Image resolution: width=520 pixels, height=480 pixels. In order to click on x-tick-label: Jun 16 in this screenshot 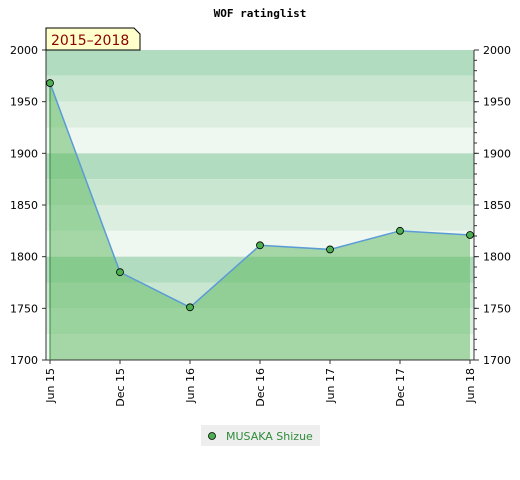, I will do `click(190, 386)`.